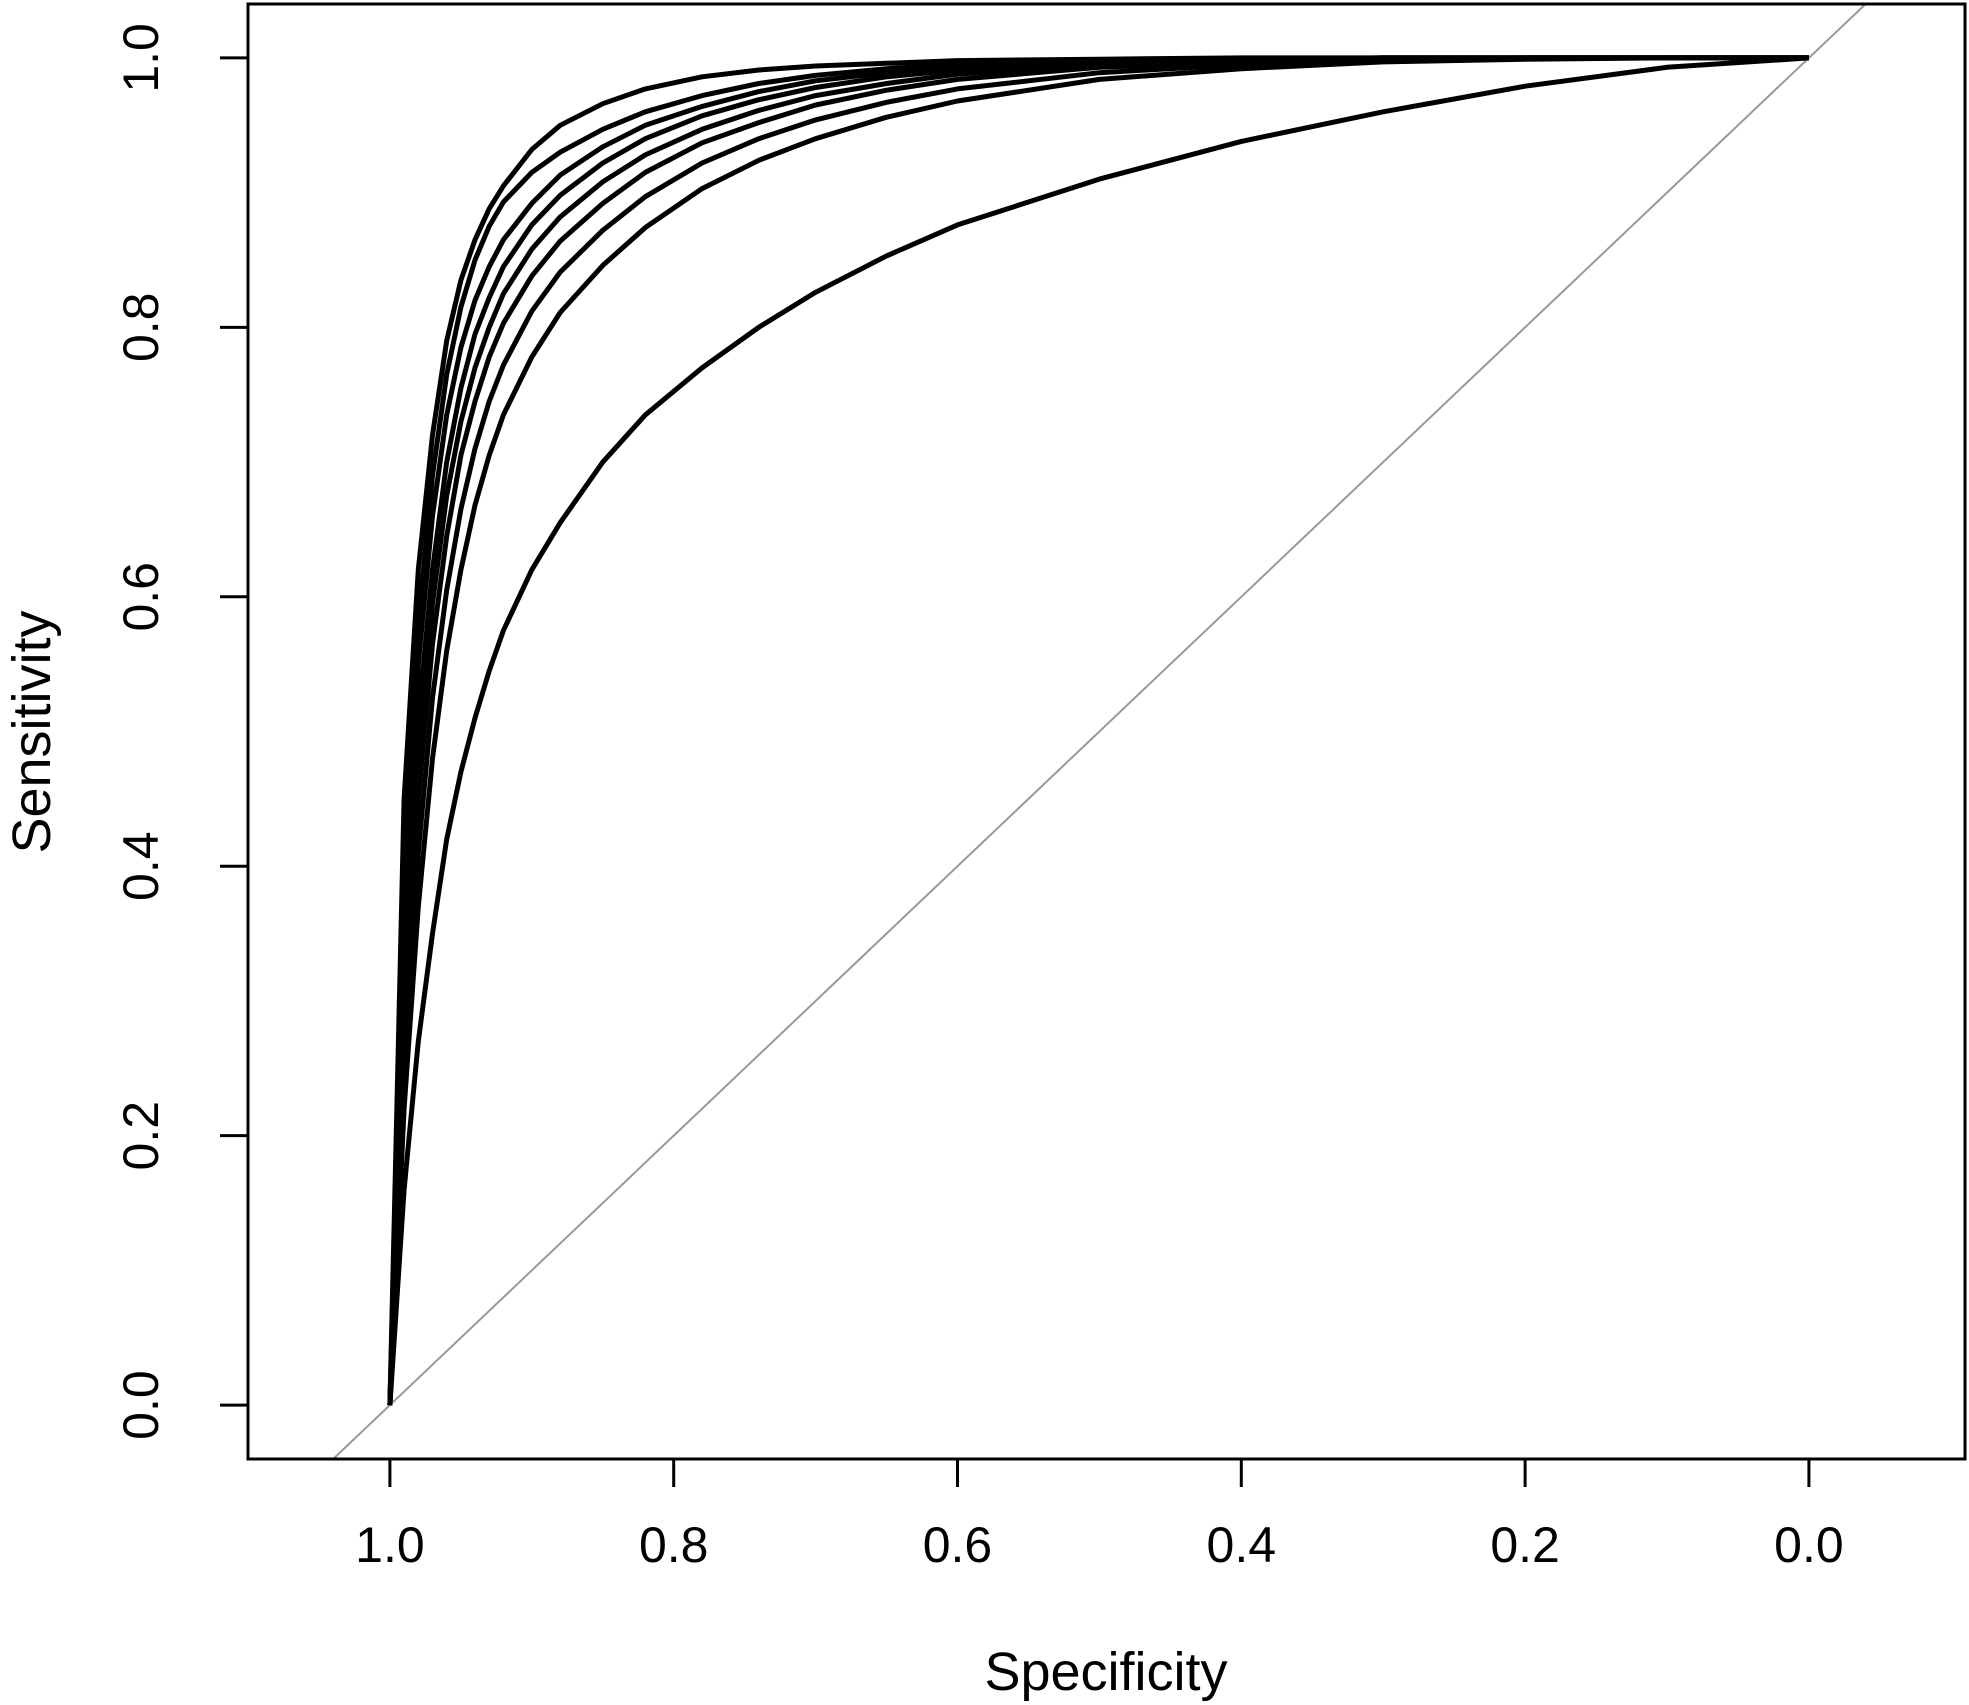  Describe the element at coordinates (1525, 1545) in the screenshot. I see `x-tick-label: 0.2` at that location.